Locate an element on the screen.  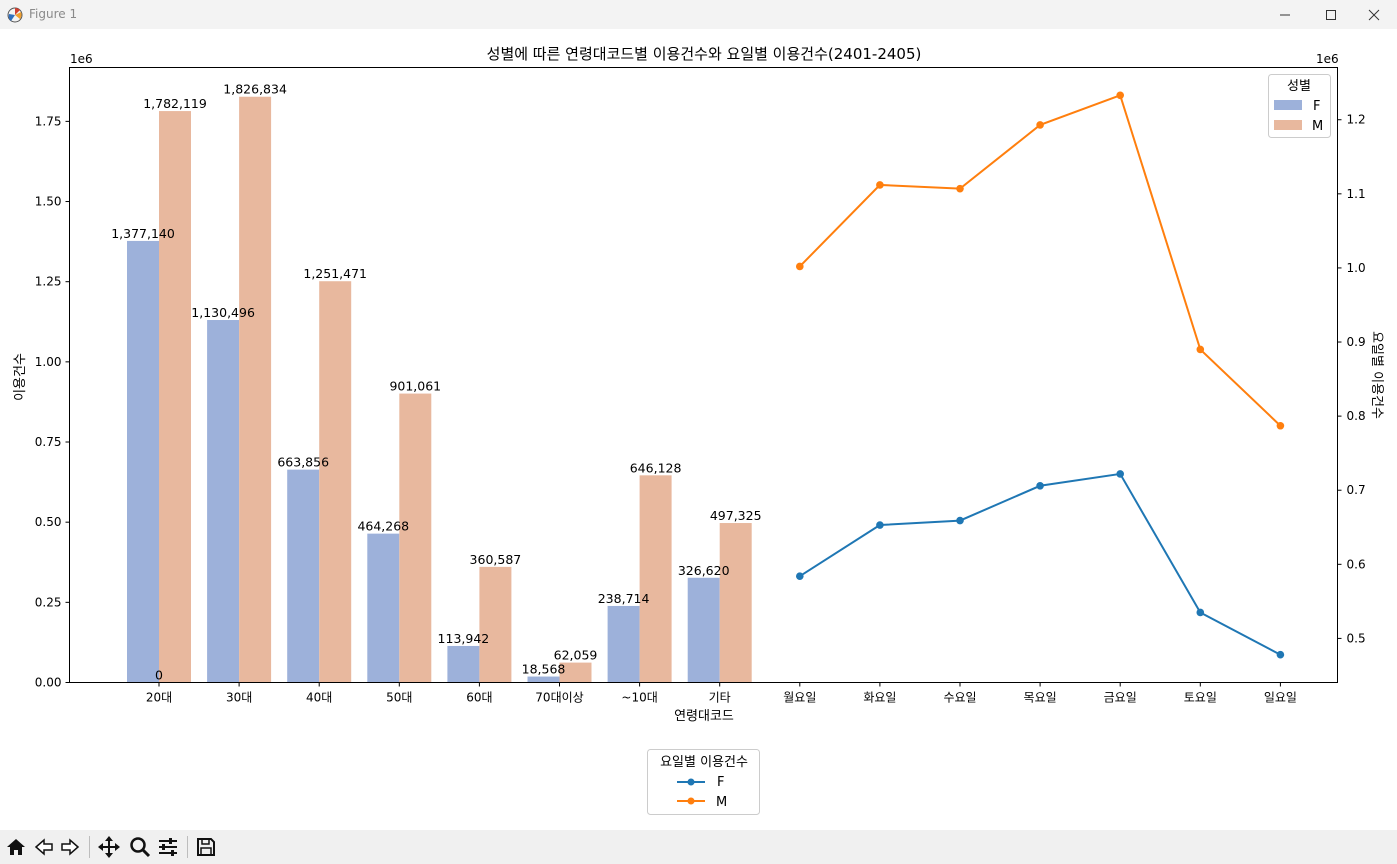
x-tick-label: 60대 is located at coordinates (479, 698).